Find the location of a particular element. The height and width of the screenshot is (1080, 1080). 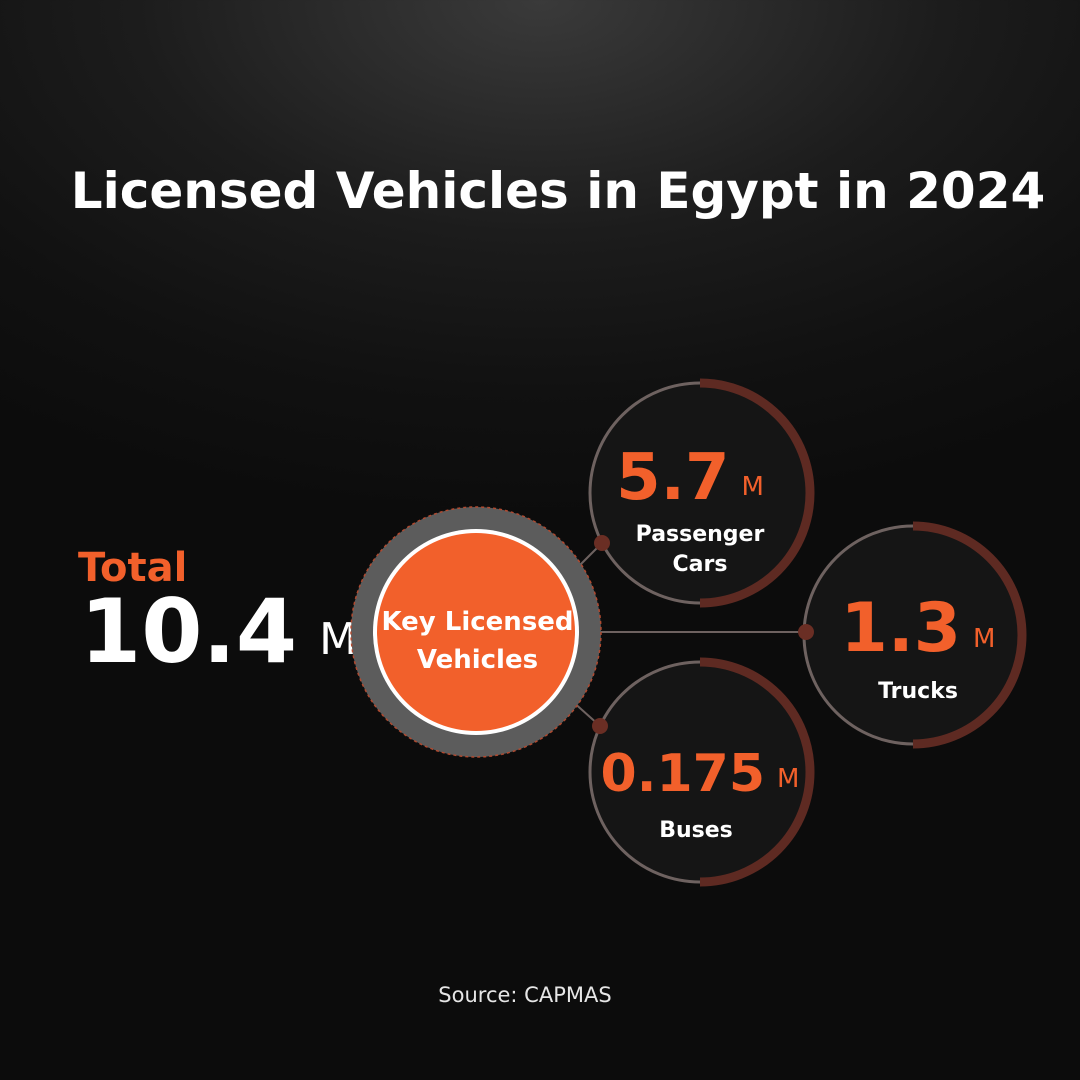

trucks-label: Trucks is located at coordinates (918, 692).